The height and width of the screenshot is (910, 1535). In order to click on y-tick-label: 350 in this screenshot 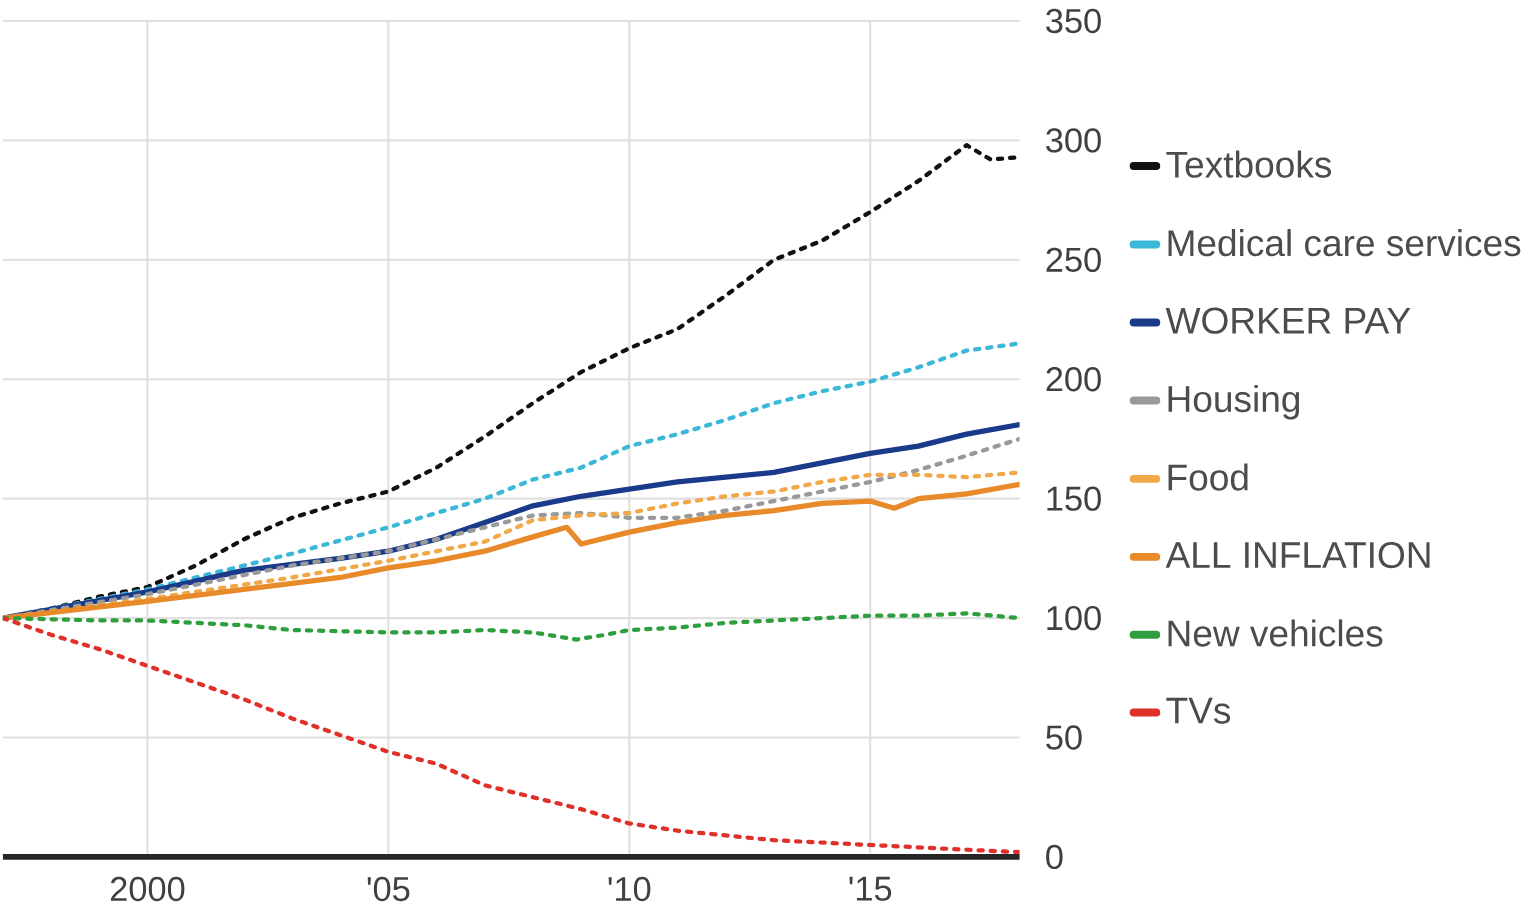, I will do `click(1073, 21)`.